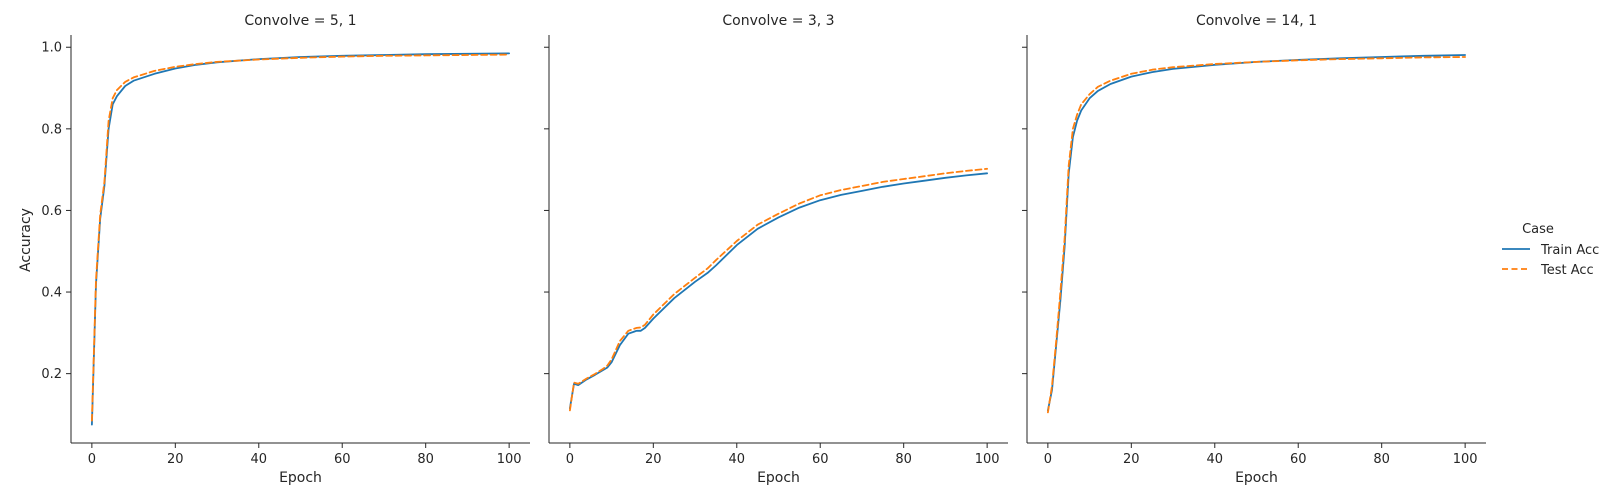 The width and height of the screenshot is (1612, 500). Describe the element at coordinates (51, 129) in the screenshot. I see `y-tick-label: 0.8` at that location.